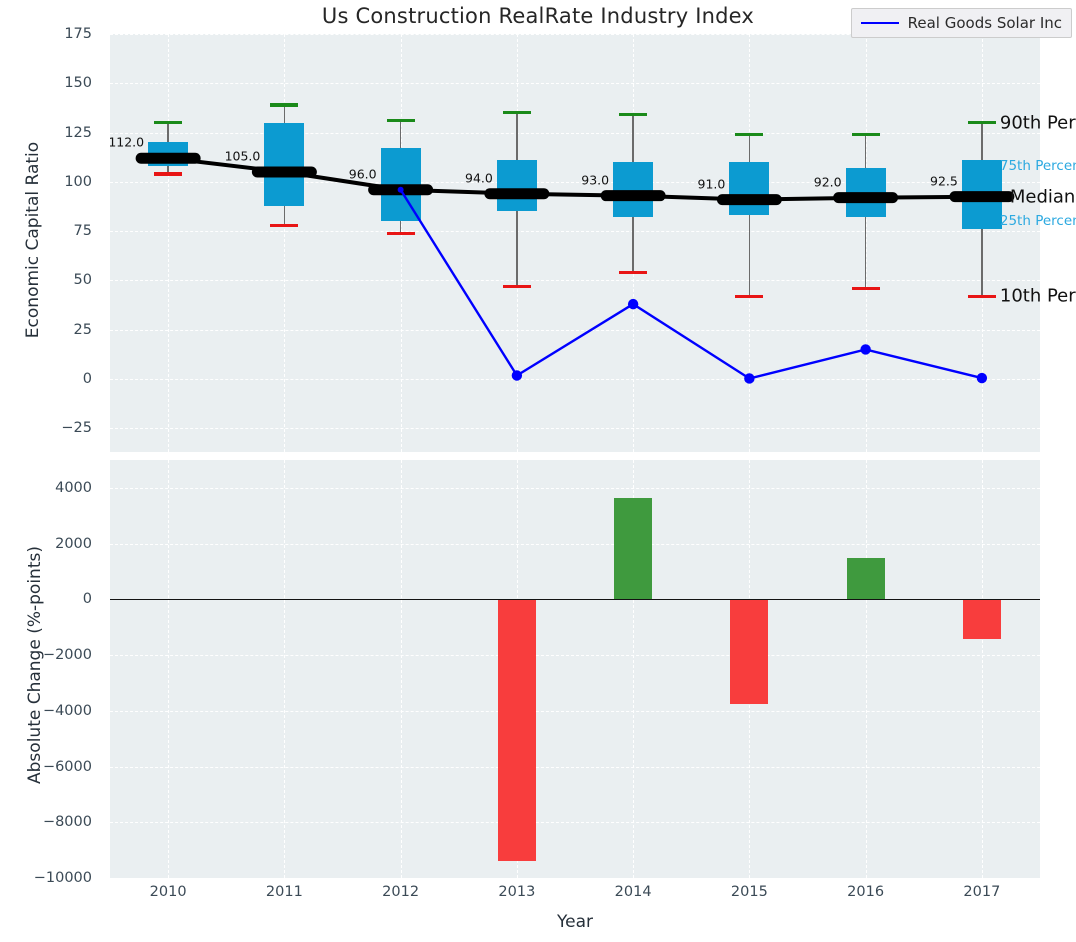 The image size is (1076, 942). What do you see at coordinates (78, 83) in the screenshot?
I see `y-tick-label: 150` at bounding box center [78, 83].